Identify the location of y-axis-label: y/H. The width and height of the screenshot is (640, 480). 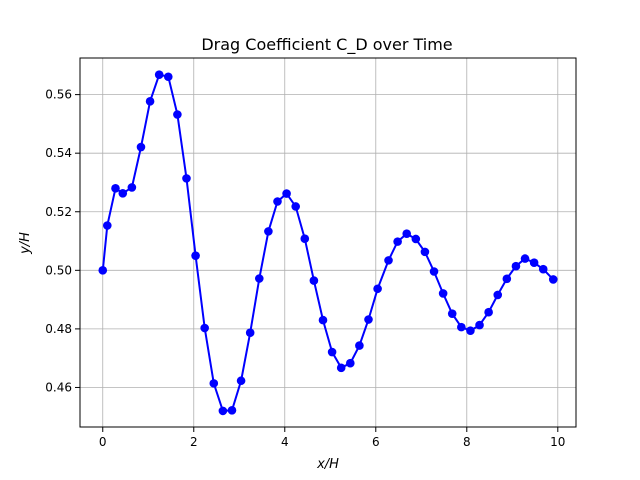
(25, 243).